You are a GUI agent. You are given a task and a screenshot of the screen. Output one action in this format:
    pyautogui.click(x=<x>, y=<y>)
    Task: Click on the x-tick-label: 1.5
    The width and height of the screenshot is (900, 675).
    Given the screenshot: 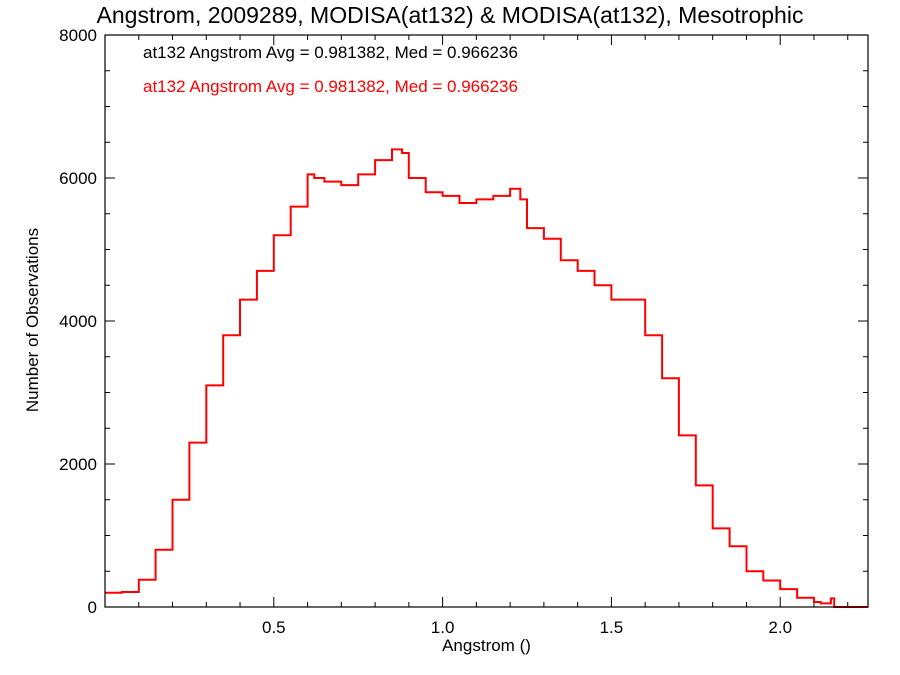 What is the action you would take?
    pyautogui.click(x=612, y=627)
    